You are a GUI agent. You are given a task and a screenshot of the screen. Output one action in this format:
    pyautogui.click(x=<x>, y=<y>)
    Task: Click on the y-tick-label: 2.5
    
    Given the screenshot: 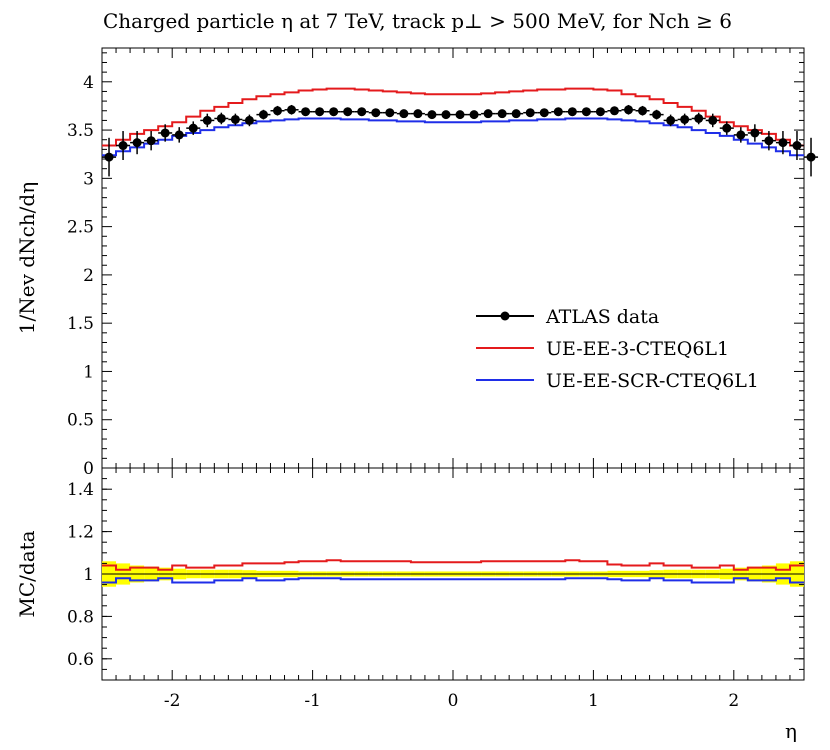 What is the action you would take?
    pyautogui.click(x=80, y=228)
    